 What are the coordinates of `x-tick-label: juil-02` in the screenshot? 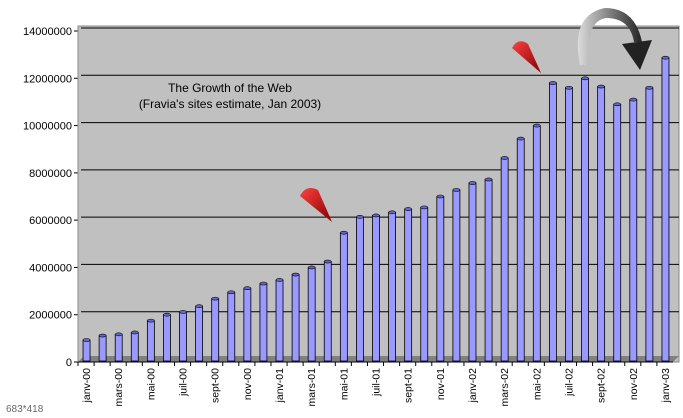 It's located at (569, 382).